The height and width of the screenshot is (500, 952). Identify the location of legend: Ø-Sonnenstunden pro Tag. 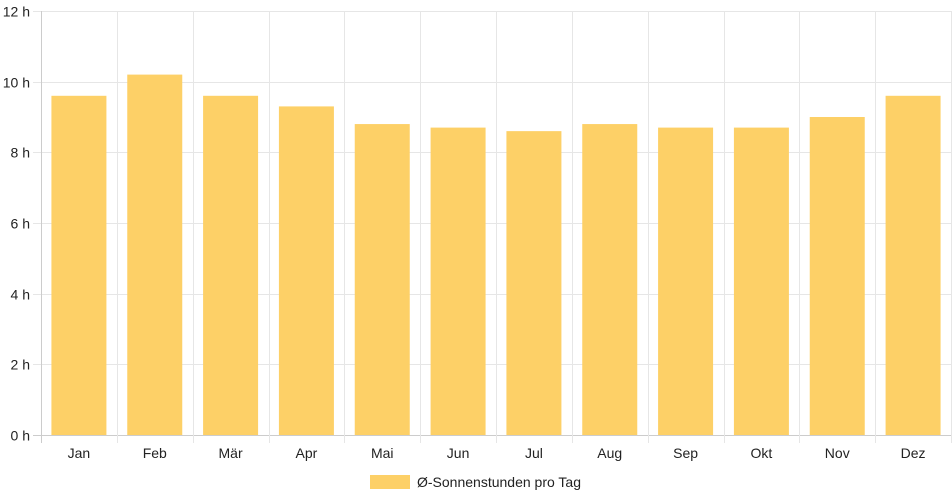
(475, 482).